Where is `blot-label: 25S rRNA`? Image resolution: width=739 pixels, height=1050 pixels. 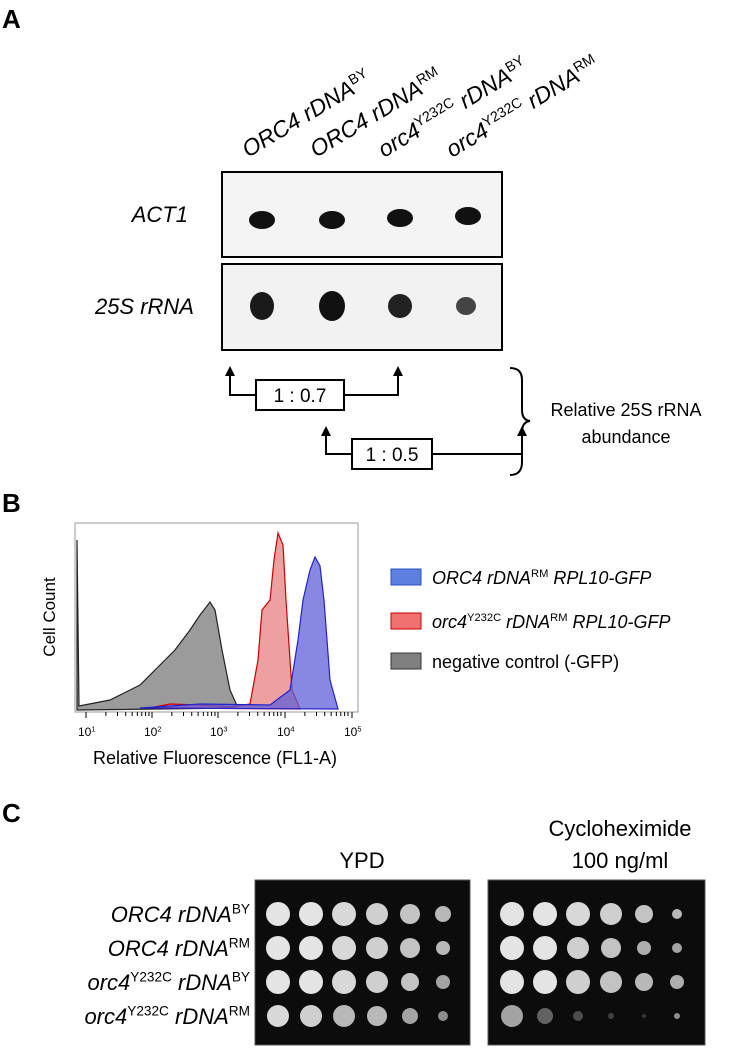
blot-label: 25S rRNA is located at coordinates (144, 306).